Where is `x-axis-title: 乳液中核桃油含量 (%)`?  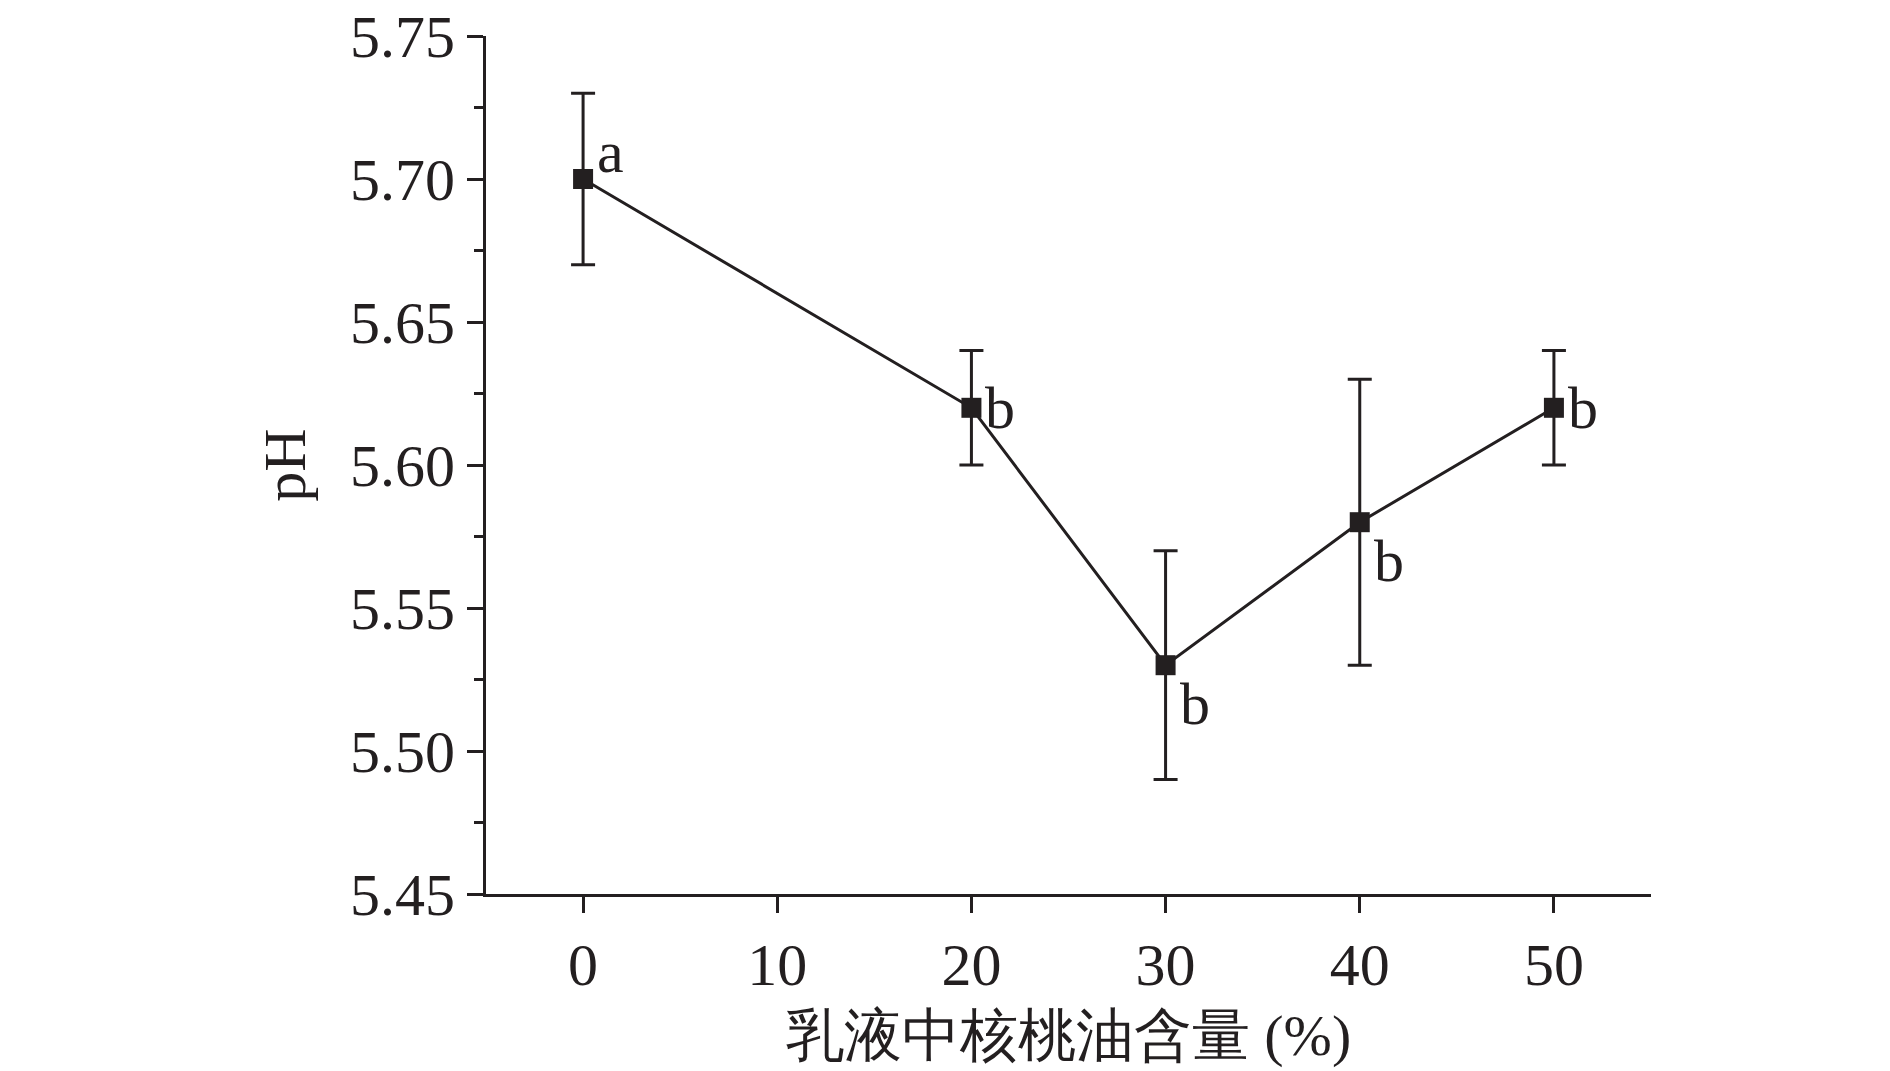
x-axis-title: 乳液中核桃油含量 (%) is located at coordinates (1068, 1036).